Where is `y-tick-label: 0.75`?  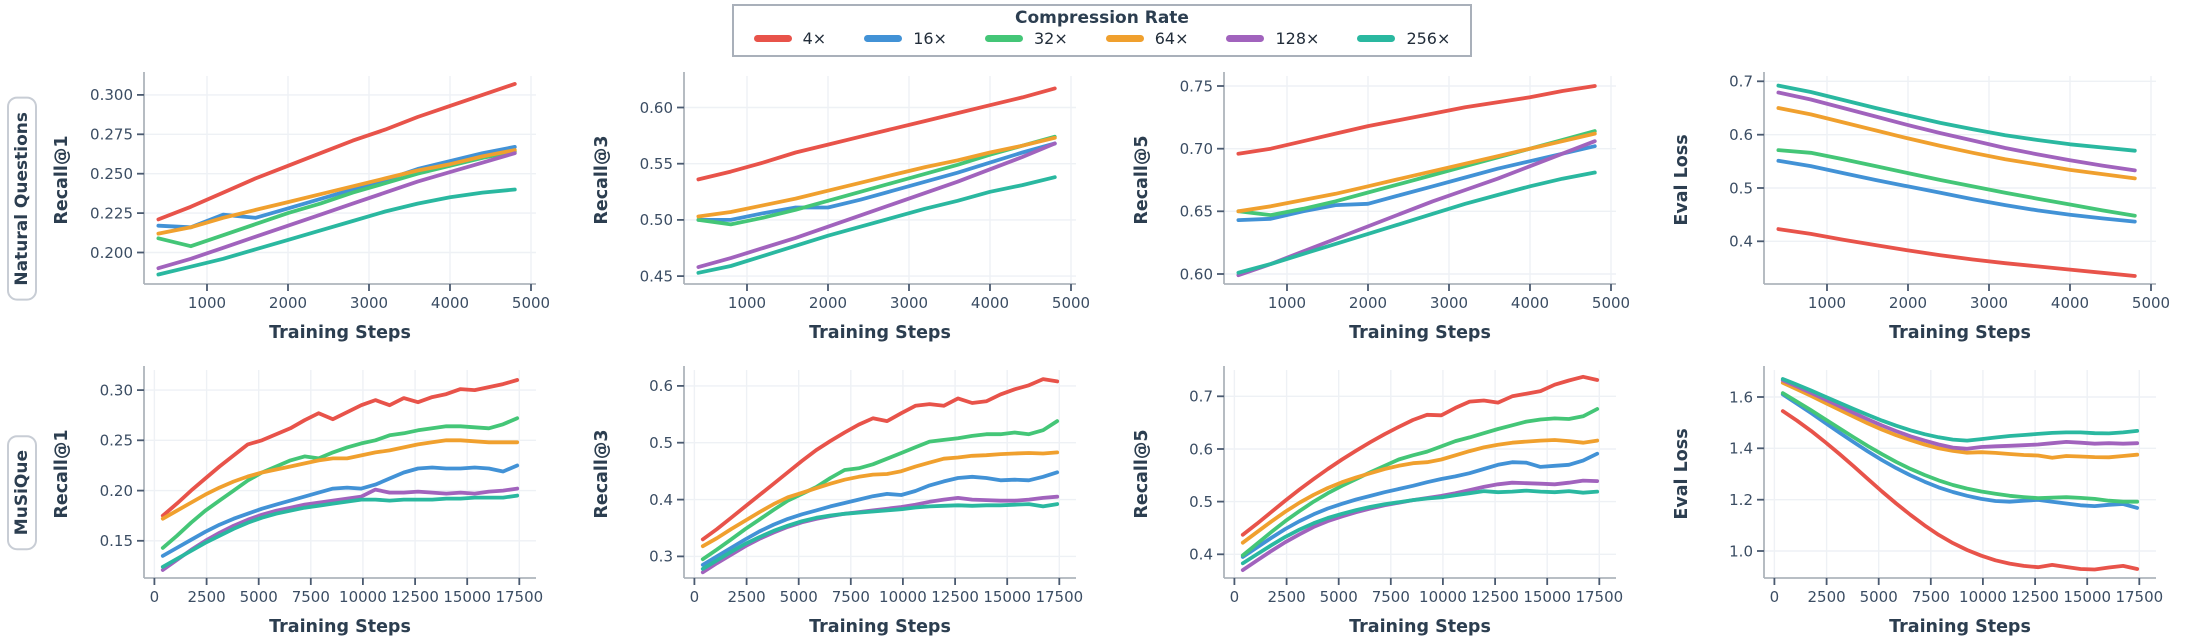
y-tick-label: 0.75 is located at coordinates (1196, 86).